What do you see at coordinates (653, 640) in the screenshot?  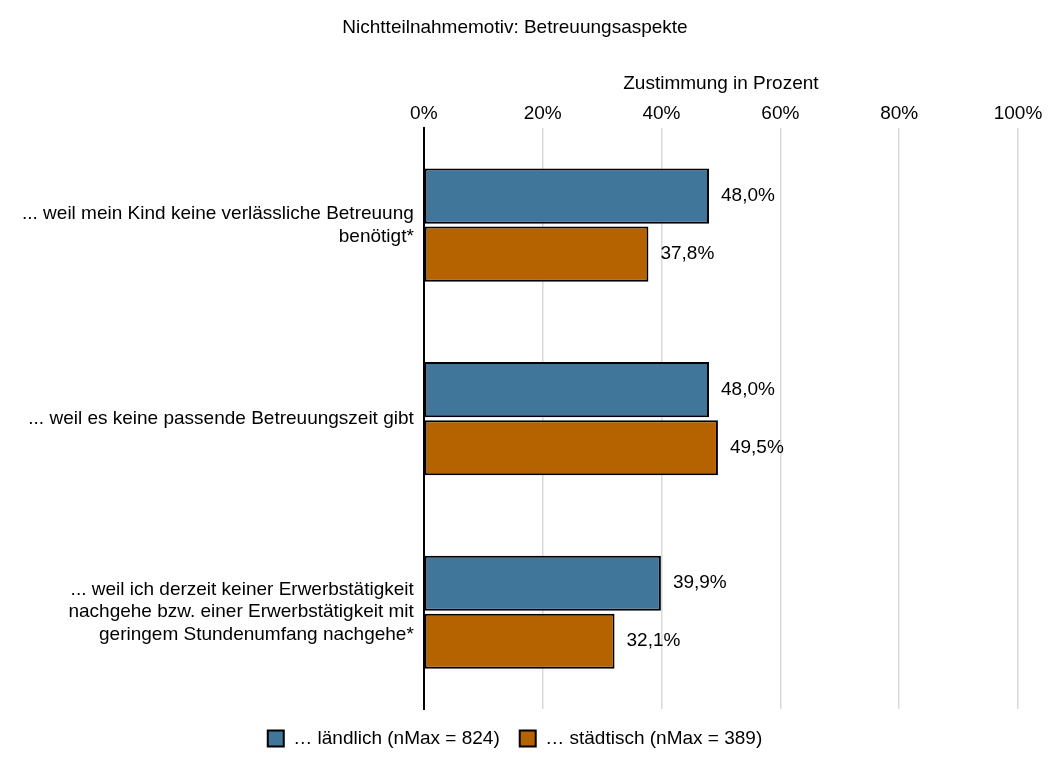 I see `data-label: 32,1%` at bounding box center [653, 640].